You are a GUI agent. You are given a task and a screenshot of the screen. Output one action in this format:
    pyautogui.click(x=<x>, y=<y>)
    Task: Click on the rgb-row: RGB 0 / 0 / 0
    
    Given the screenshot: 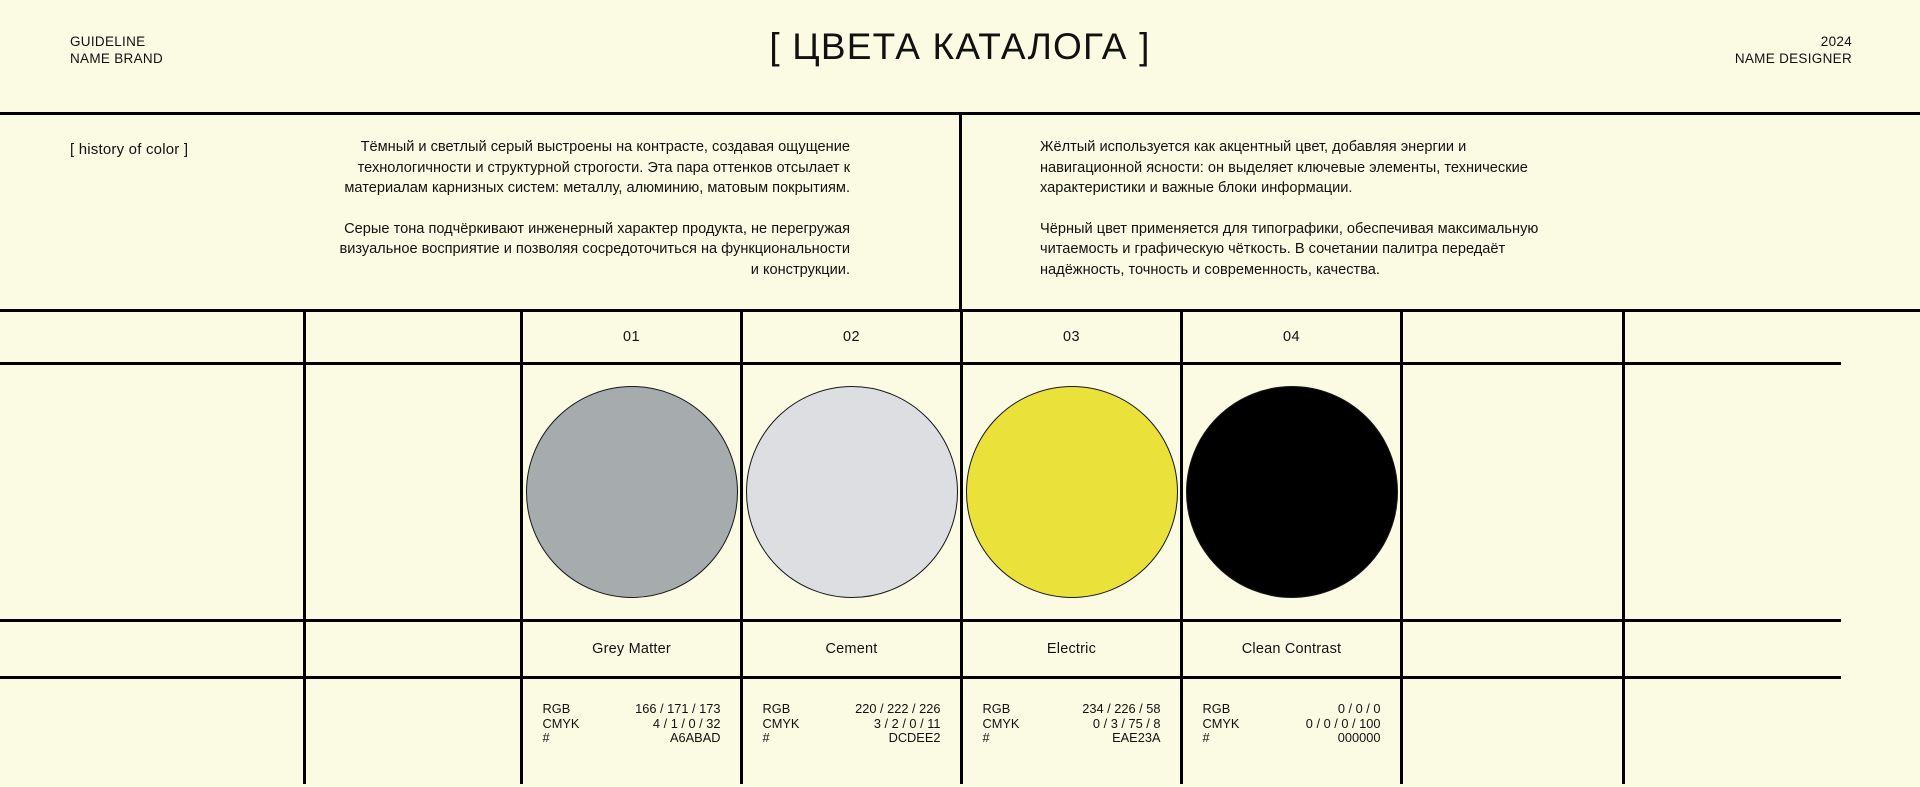 What is the action you would take?
    pyautogui.click(x=1291, y=709)
    